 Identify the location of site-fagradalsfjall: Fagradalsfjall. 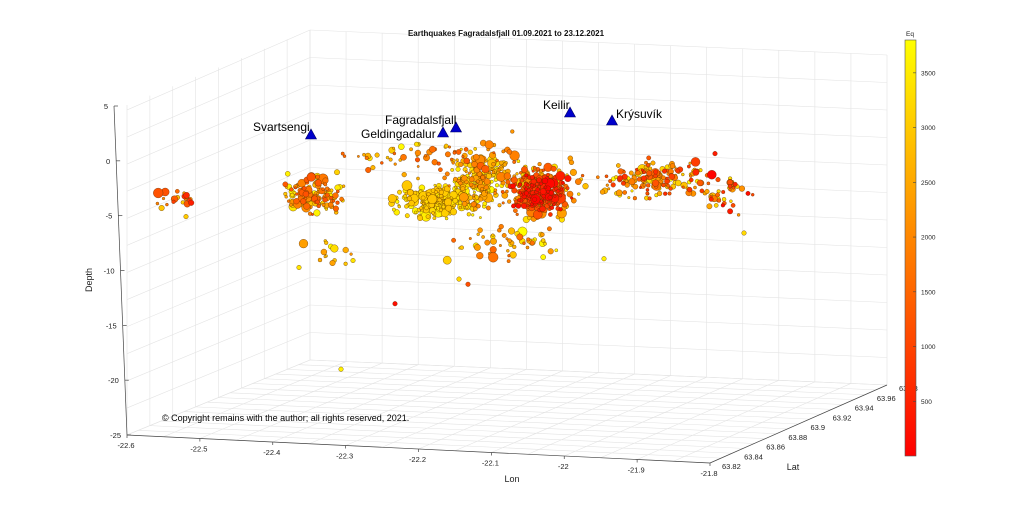
(424, 123).